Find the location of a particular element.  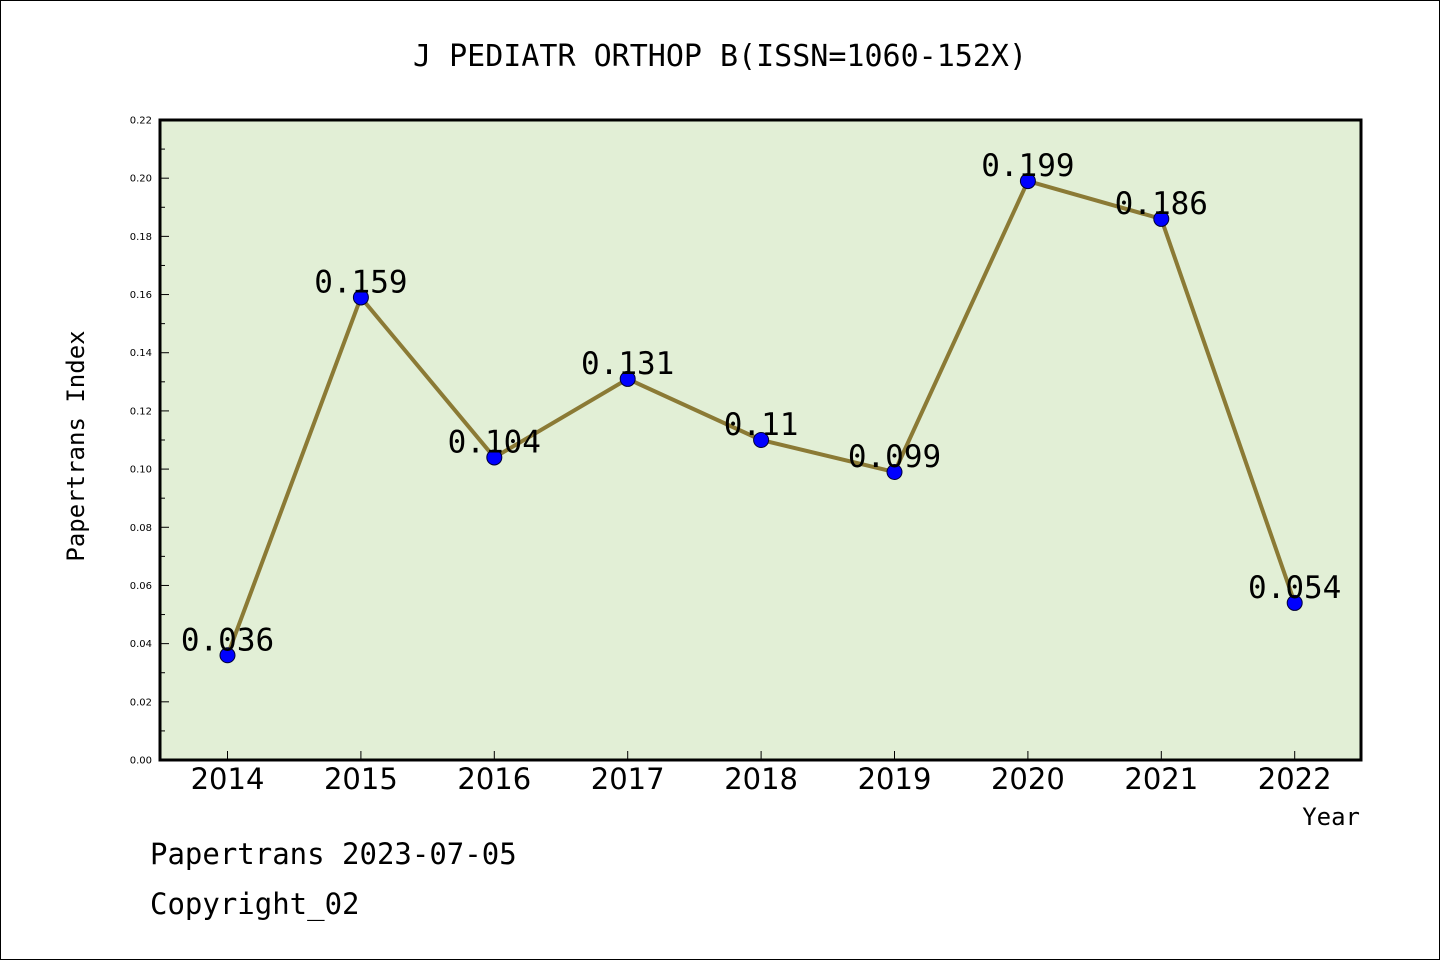

y-tick-label: 0.04 is located at coordinates (141, 644).